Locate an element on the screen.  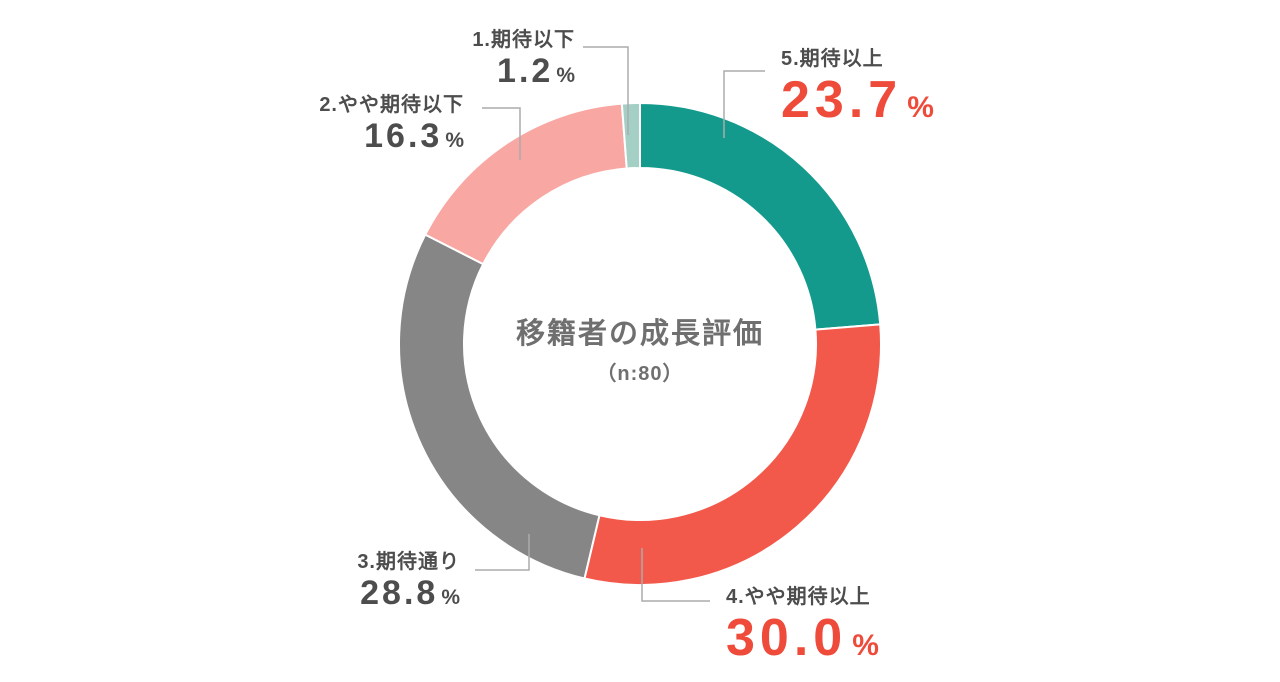
pie-segment-5-kitai-ijou is located at coordinates (760, 216).